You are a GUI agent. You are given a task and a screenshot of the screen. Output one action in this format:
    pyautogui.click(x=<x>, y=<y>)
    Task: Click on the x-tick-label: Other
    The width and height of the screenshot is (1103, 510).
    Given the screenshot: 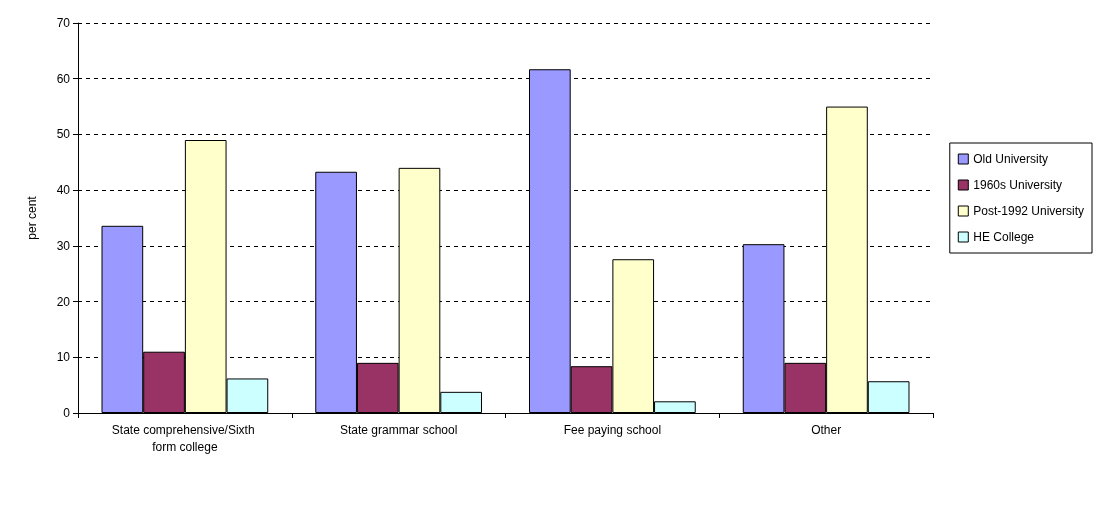 What is the action you would take?
    pyautogui.click(x=826, y=429)
    